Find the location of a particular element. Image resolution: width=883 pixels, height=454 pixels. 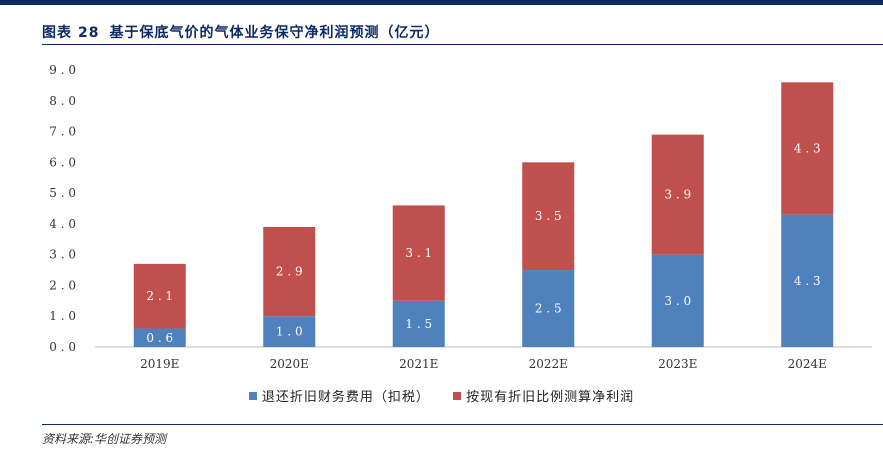

x-tick-label: 2021E is located at coordinates (418, 364).